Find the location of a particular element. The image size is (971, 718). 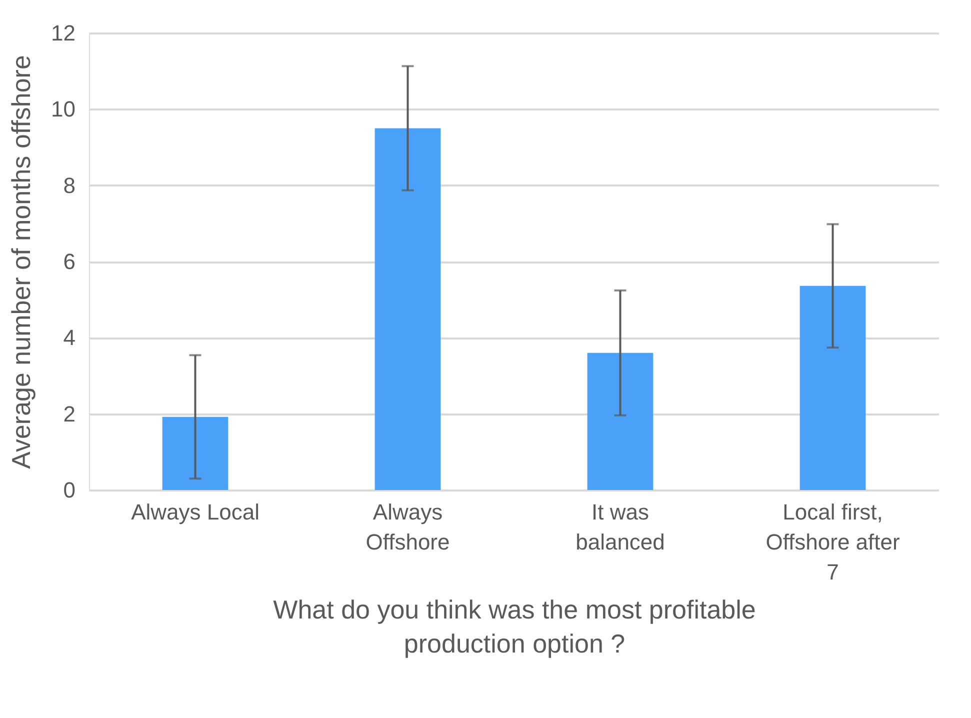

y-tick-label: 2 is located at coordinates (69, 413).